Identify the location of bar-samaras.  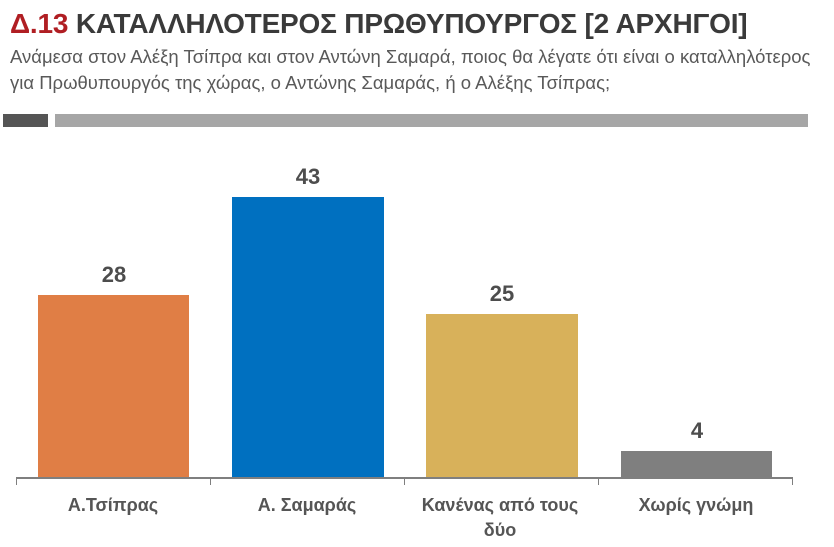
(308, 337).